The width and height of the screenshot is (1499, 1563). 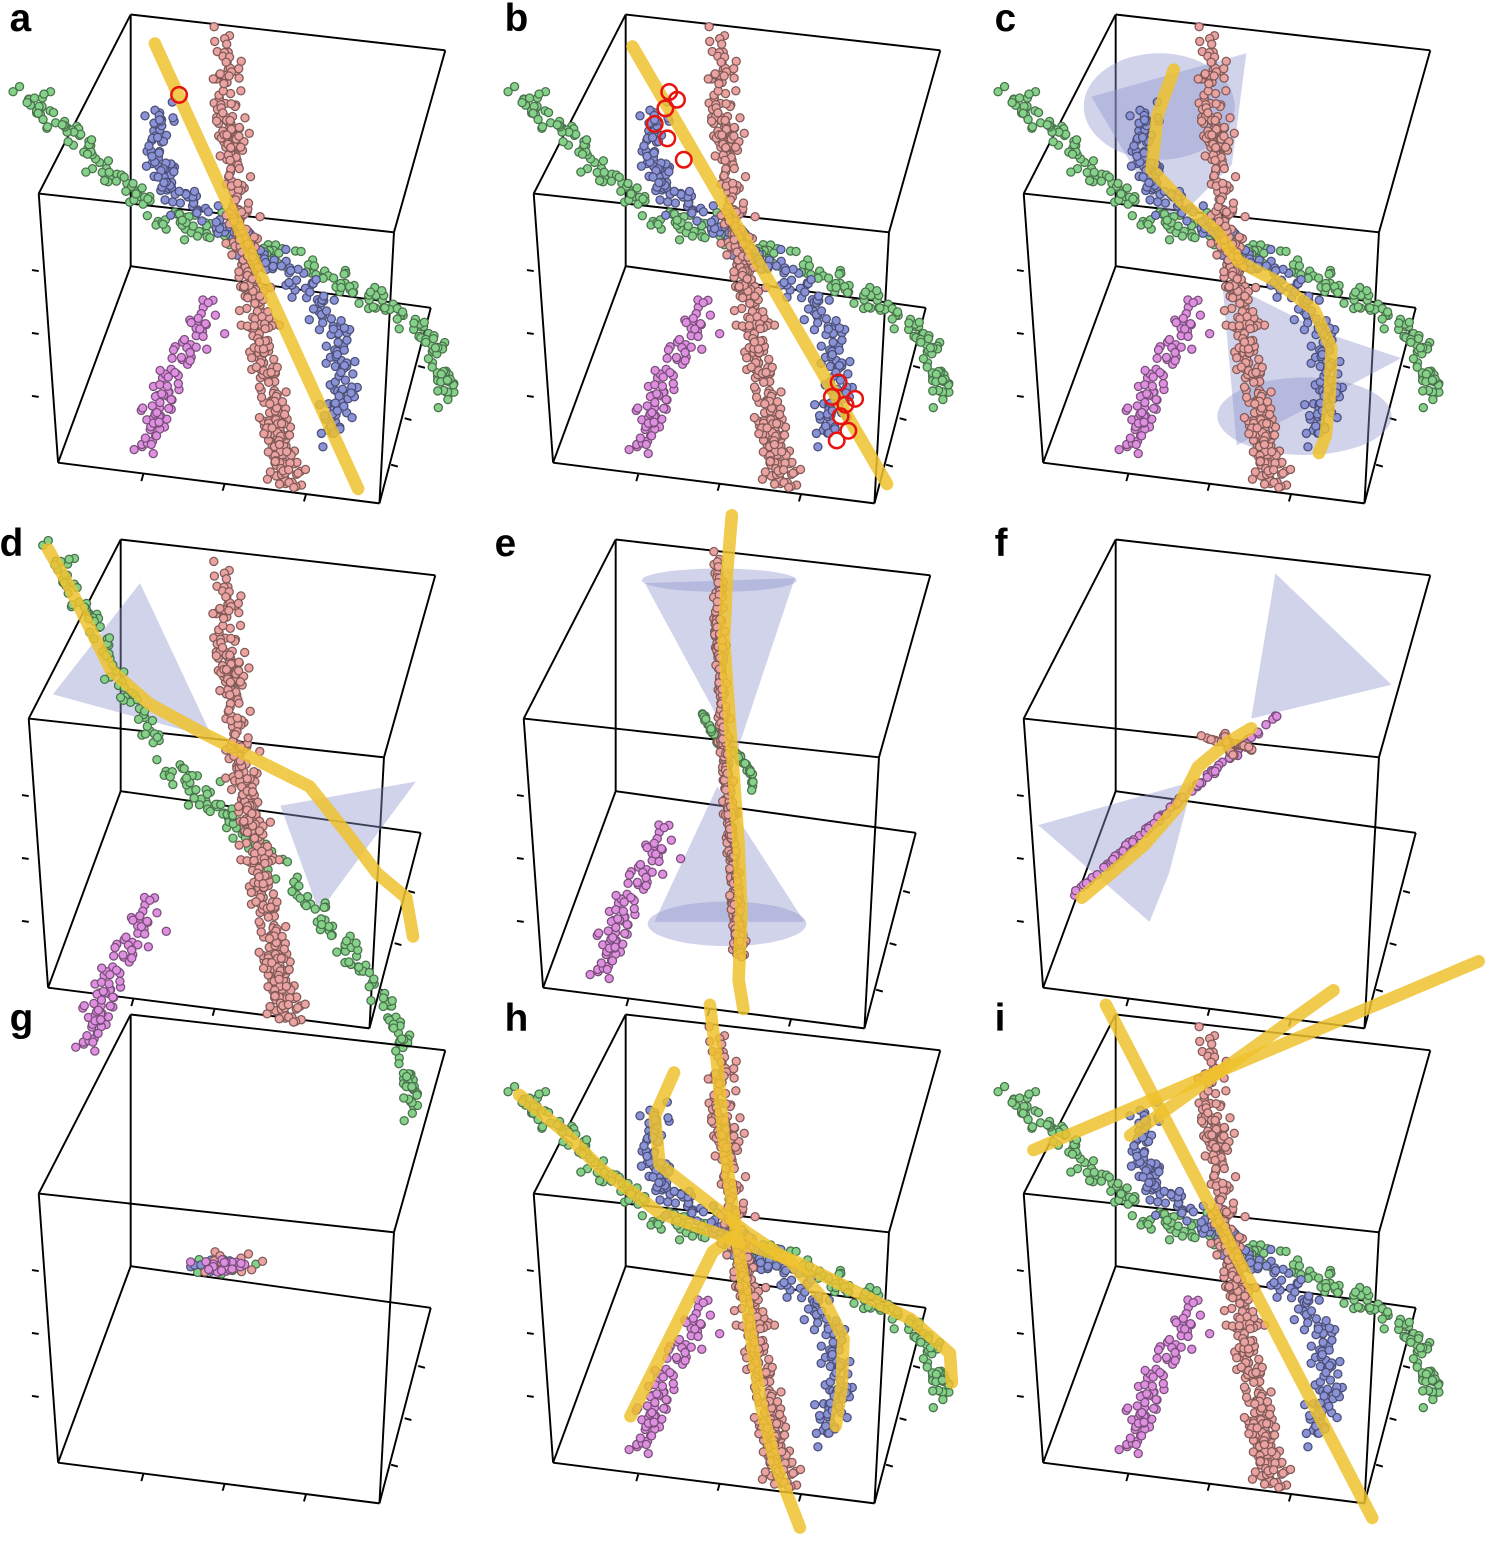 What do you see at coordinates (674, 377) in the screenshot?
I see `violet-cluster` at bounding box center [674, 377].